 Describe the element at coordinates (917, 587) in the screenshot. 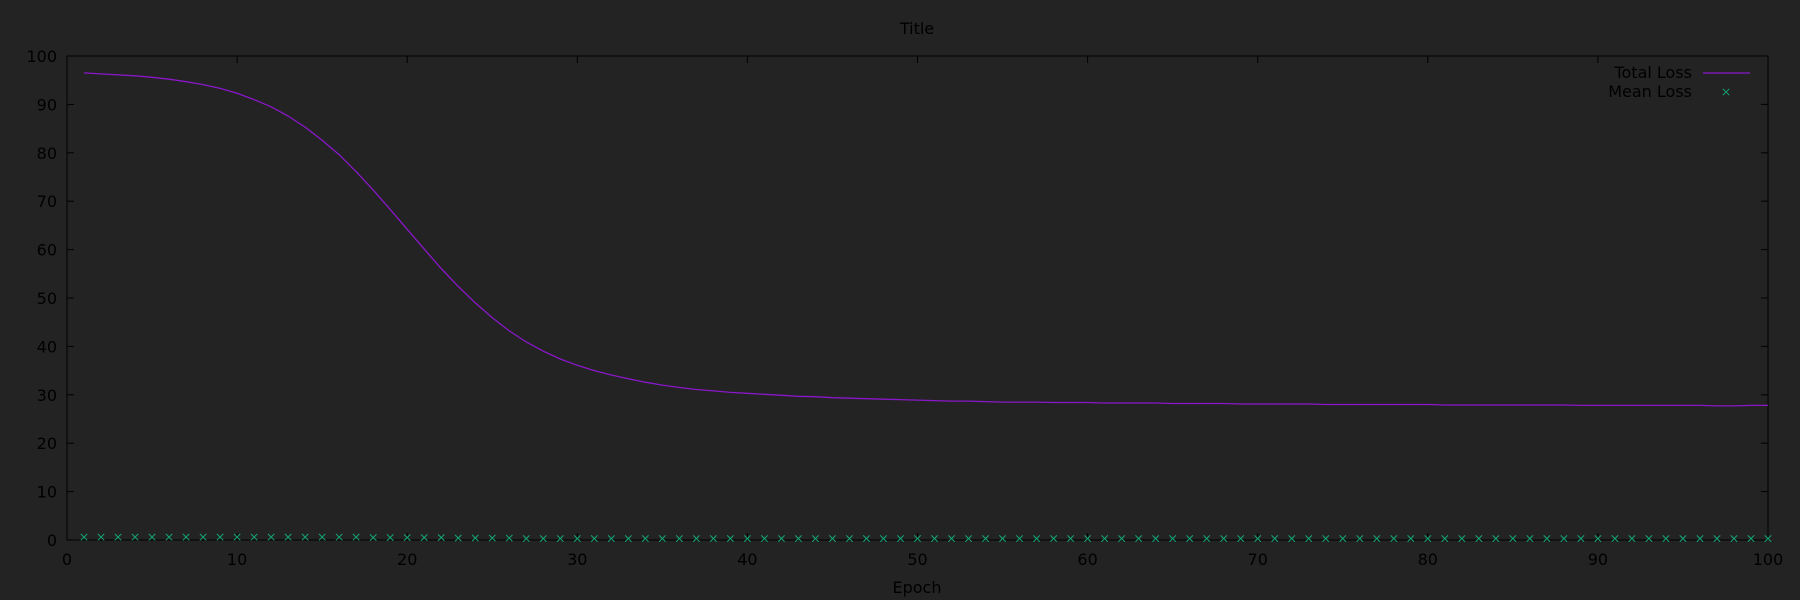

I see `x-axis-title: Epoch` at that location.